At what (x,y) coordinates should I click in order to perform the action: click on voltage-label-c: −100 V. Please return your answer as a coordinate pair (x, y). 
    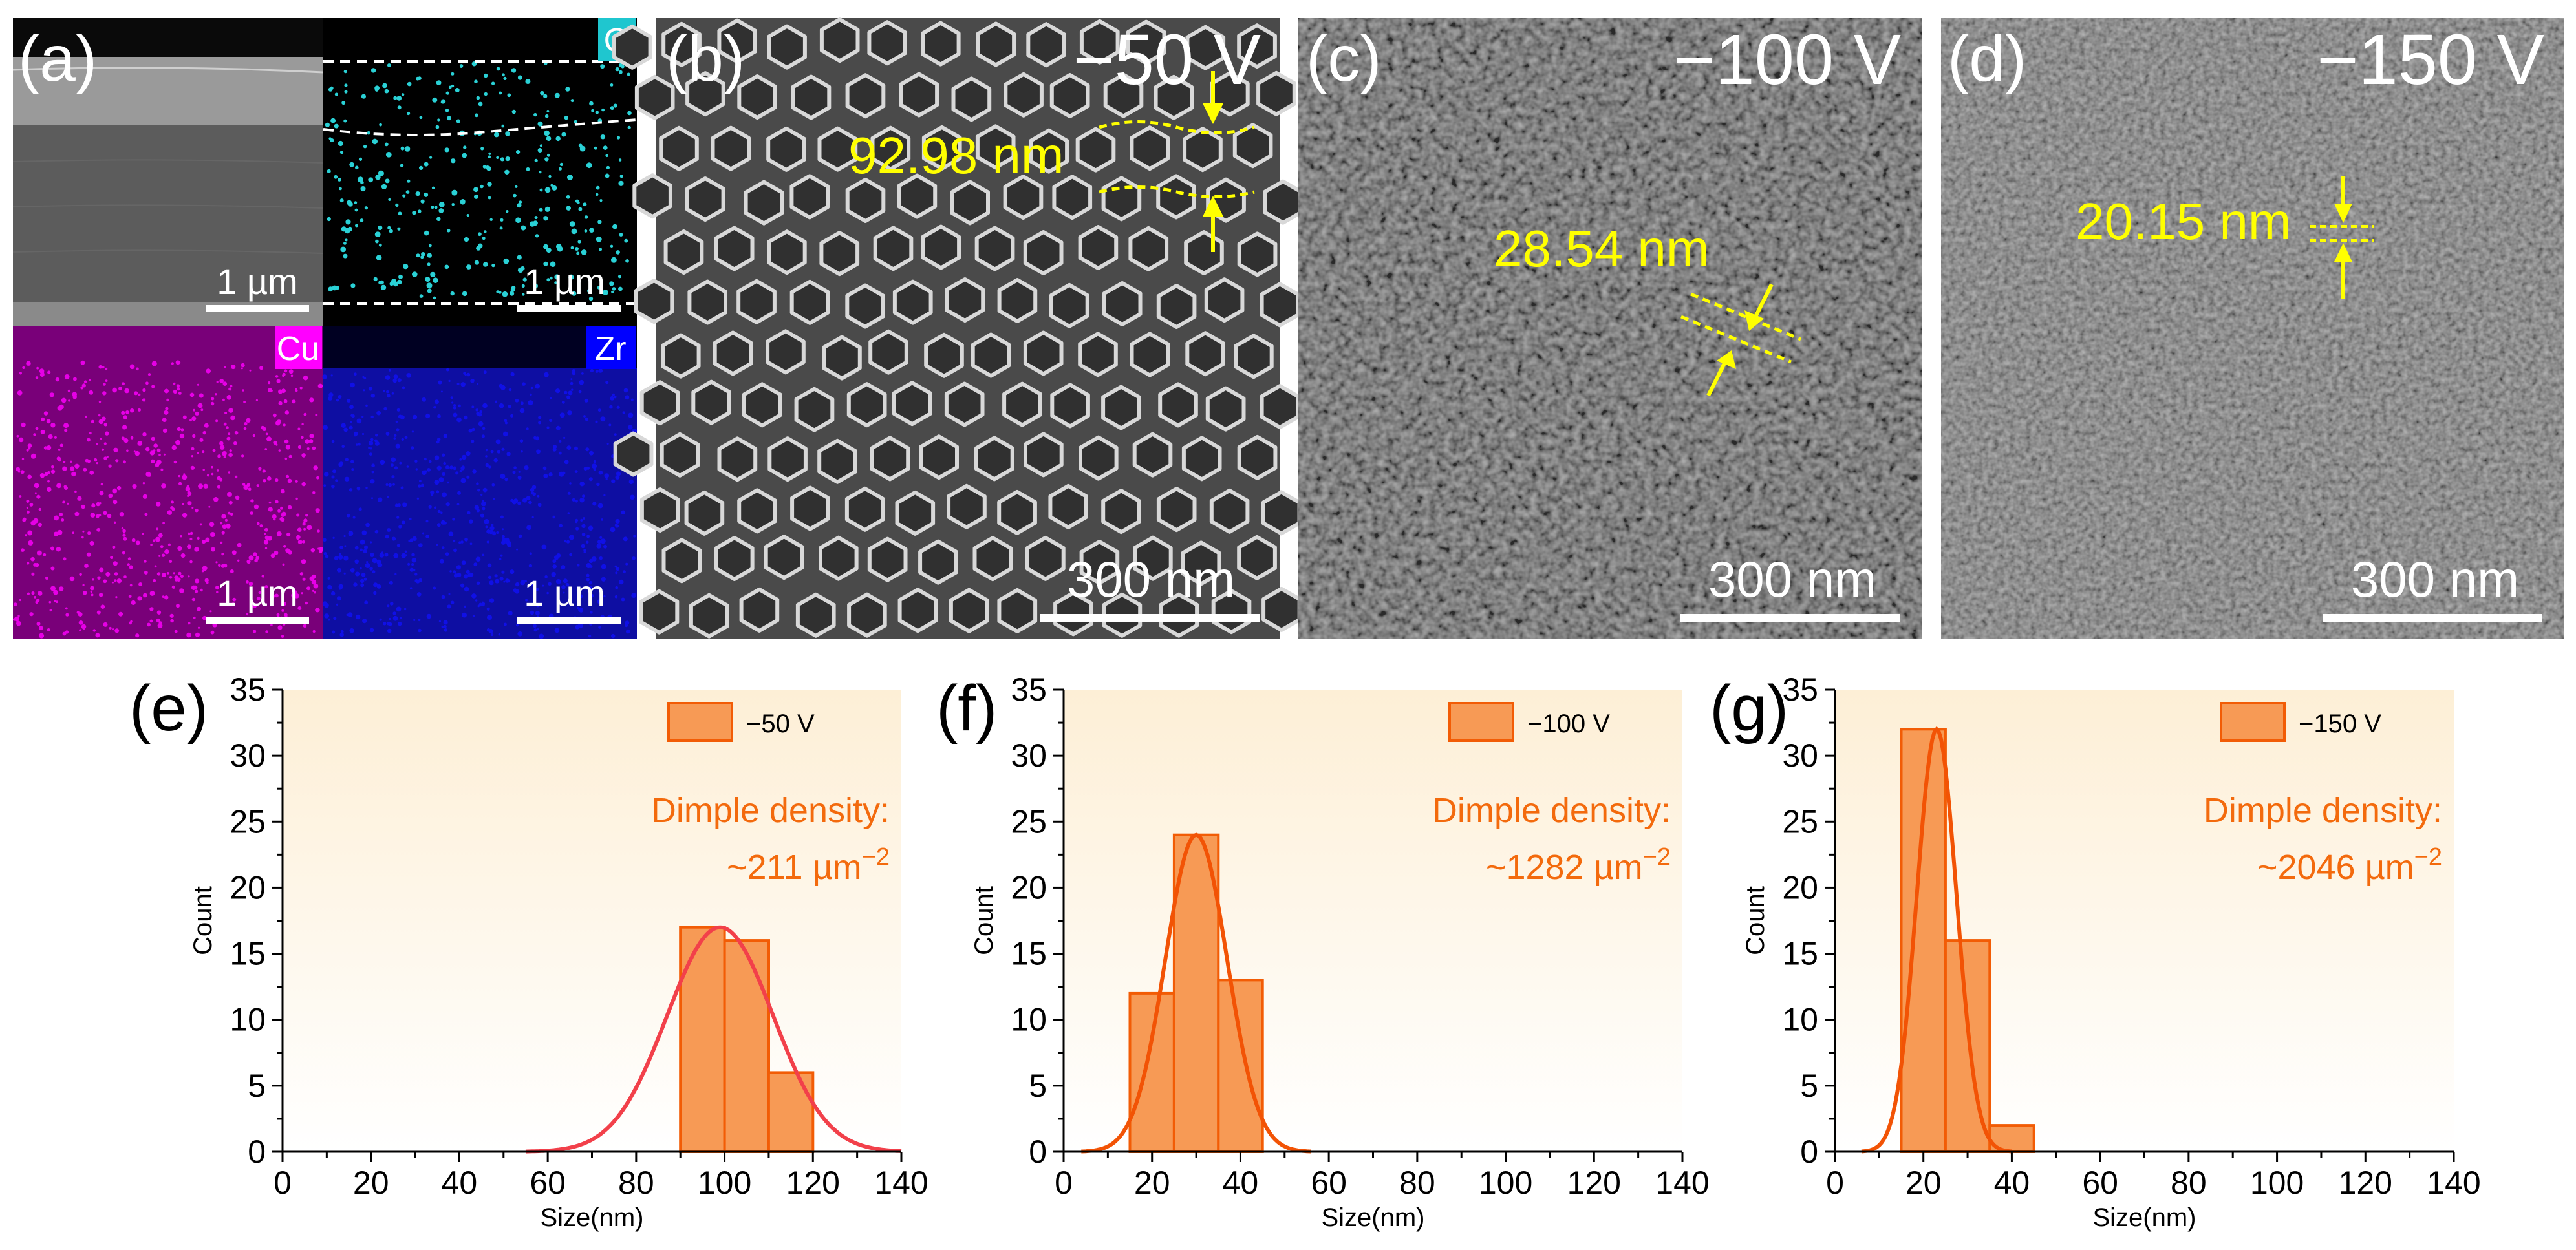
    Looking at the image, I should click on (1787, 60).